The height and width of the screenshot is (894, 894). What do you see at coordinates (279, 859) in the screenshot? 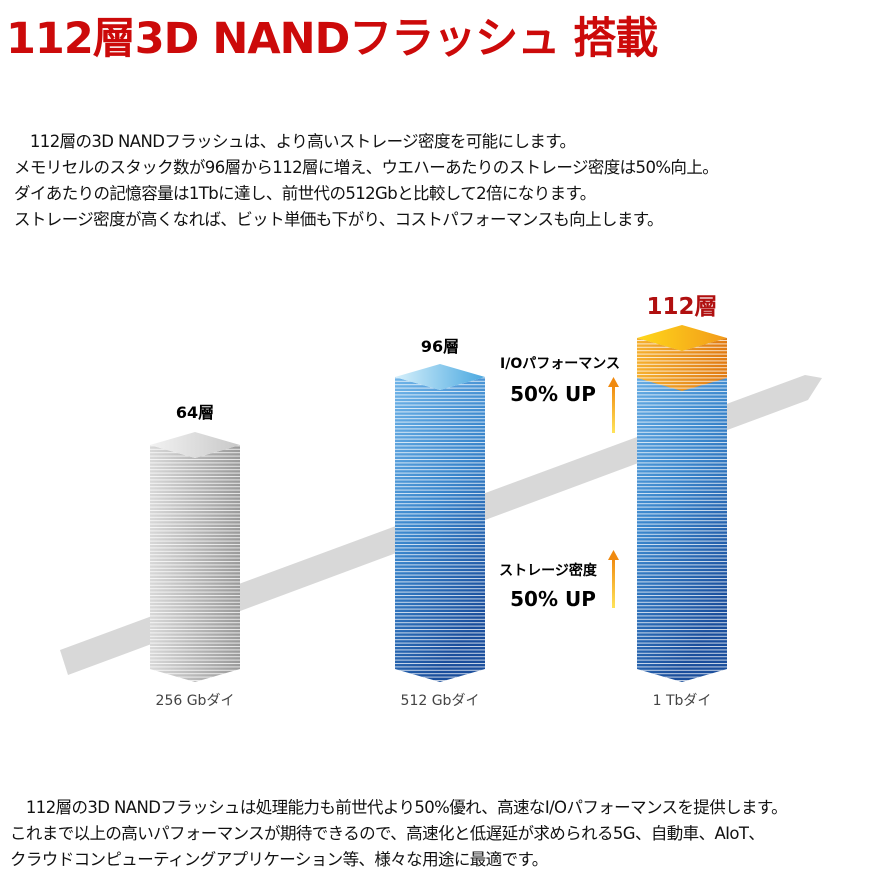
I see `outro-line: クラウドコンピューティングアプリケーション等、様々な用途に最適です。` at bounding box center [279, 859].